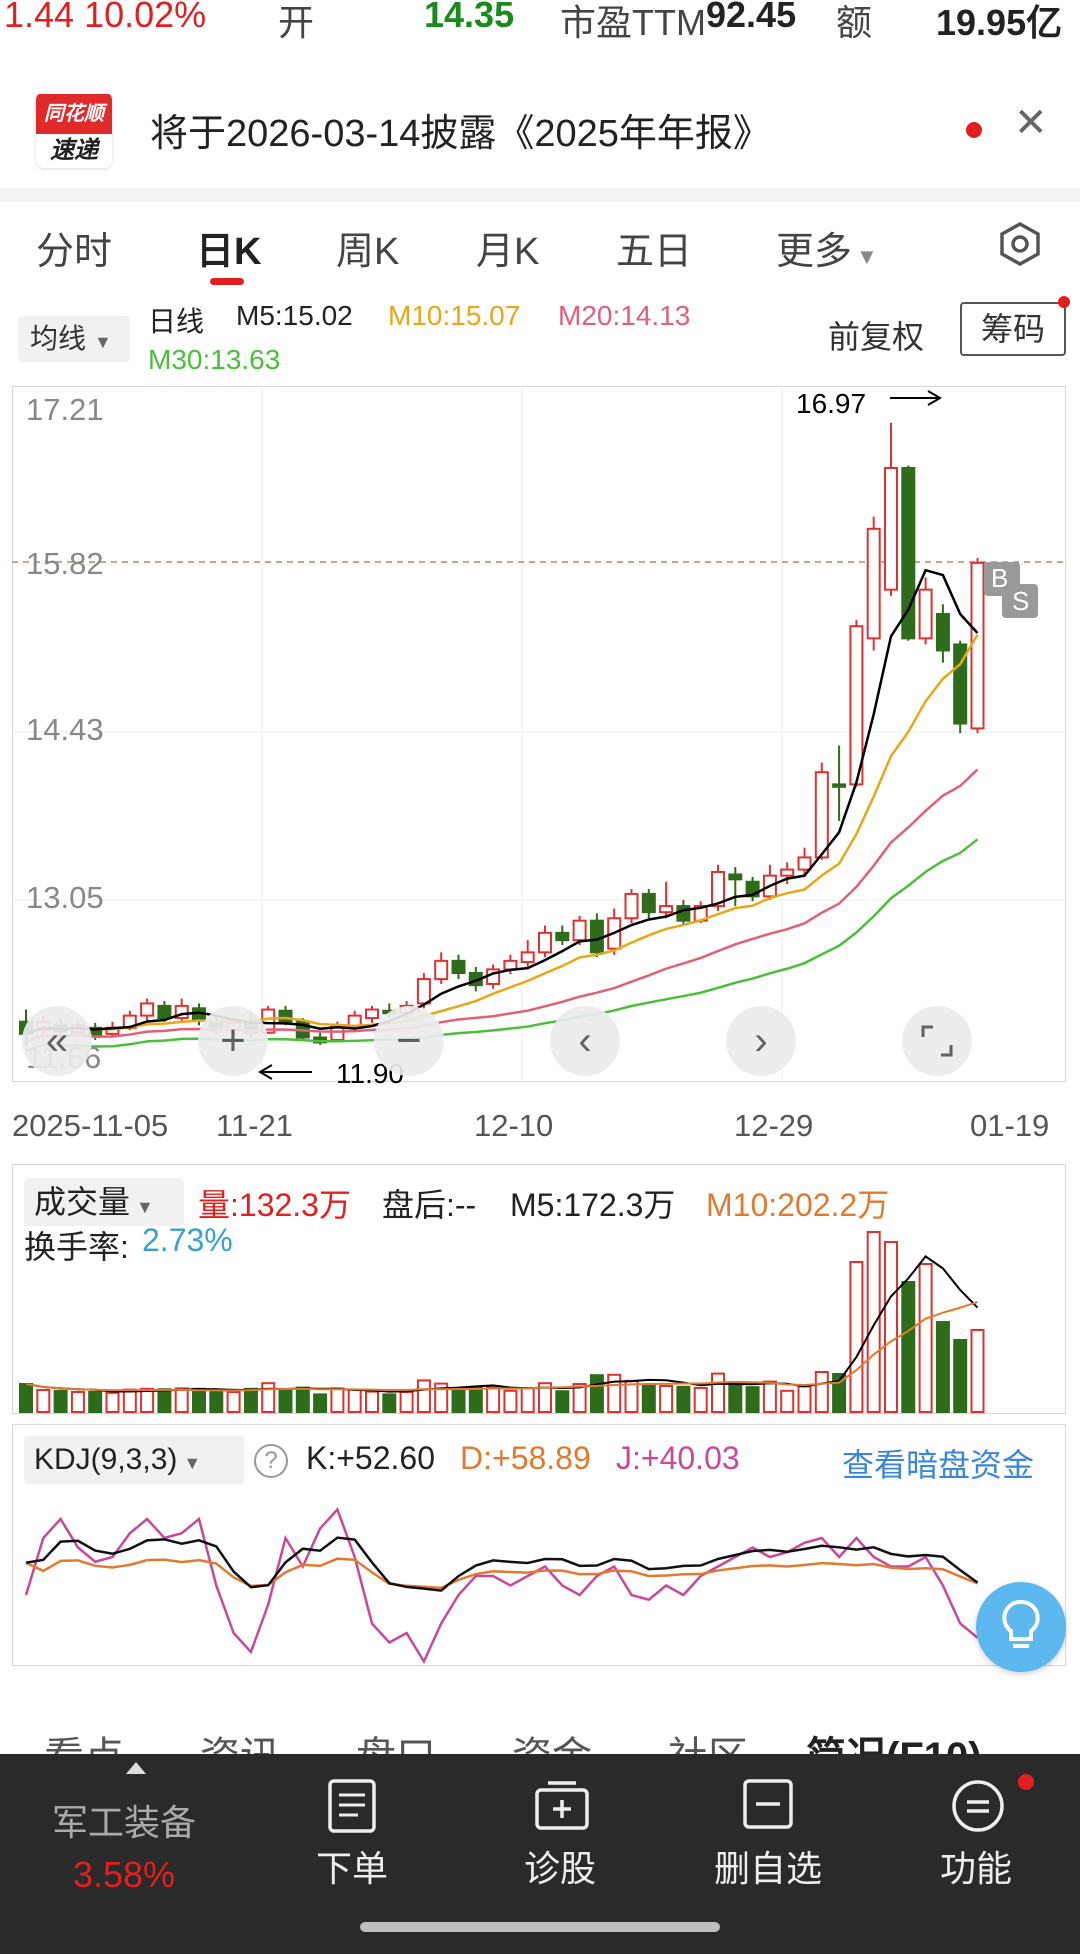 The height and width of the screenshot is (1954, 1080). Describe the element at coordinates (1031, 123) in the screenshot. I see `close-icon: ✕` at that location.